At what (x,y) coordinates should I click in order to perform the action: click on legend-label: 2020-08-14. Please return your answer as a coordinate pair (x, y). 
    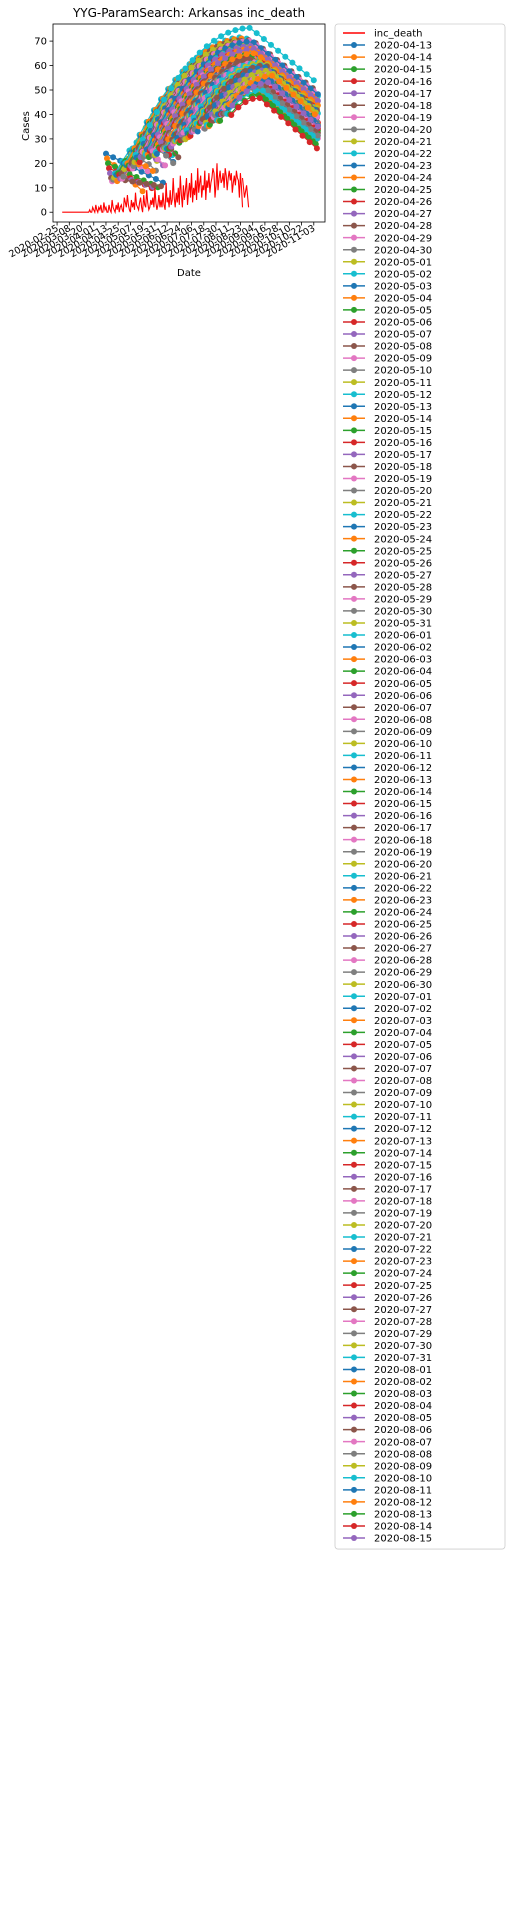
    Looking at the image, I should click on (403, 1527).